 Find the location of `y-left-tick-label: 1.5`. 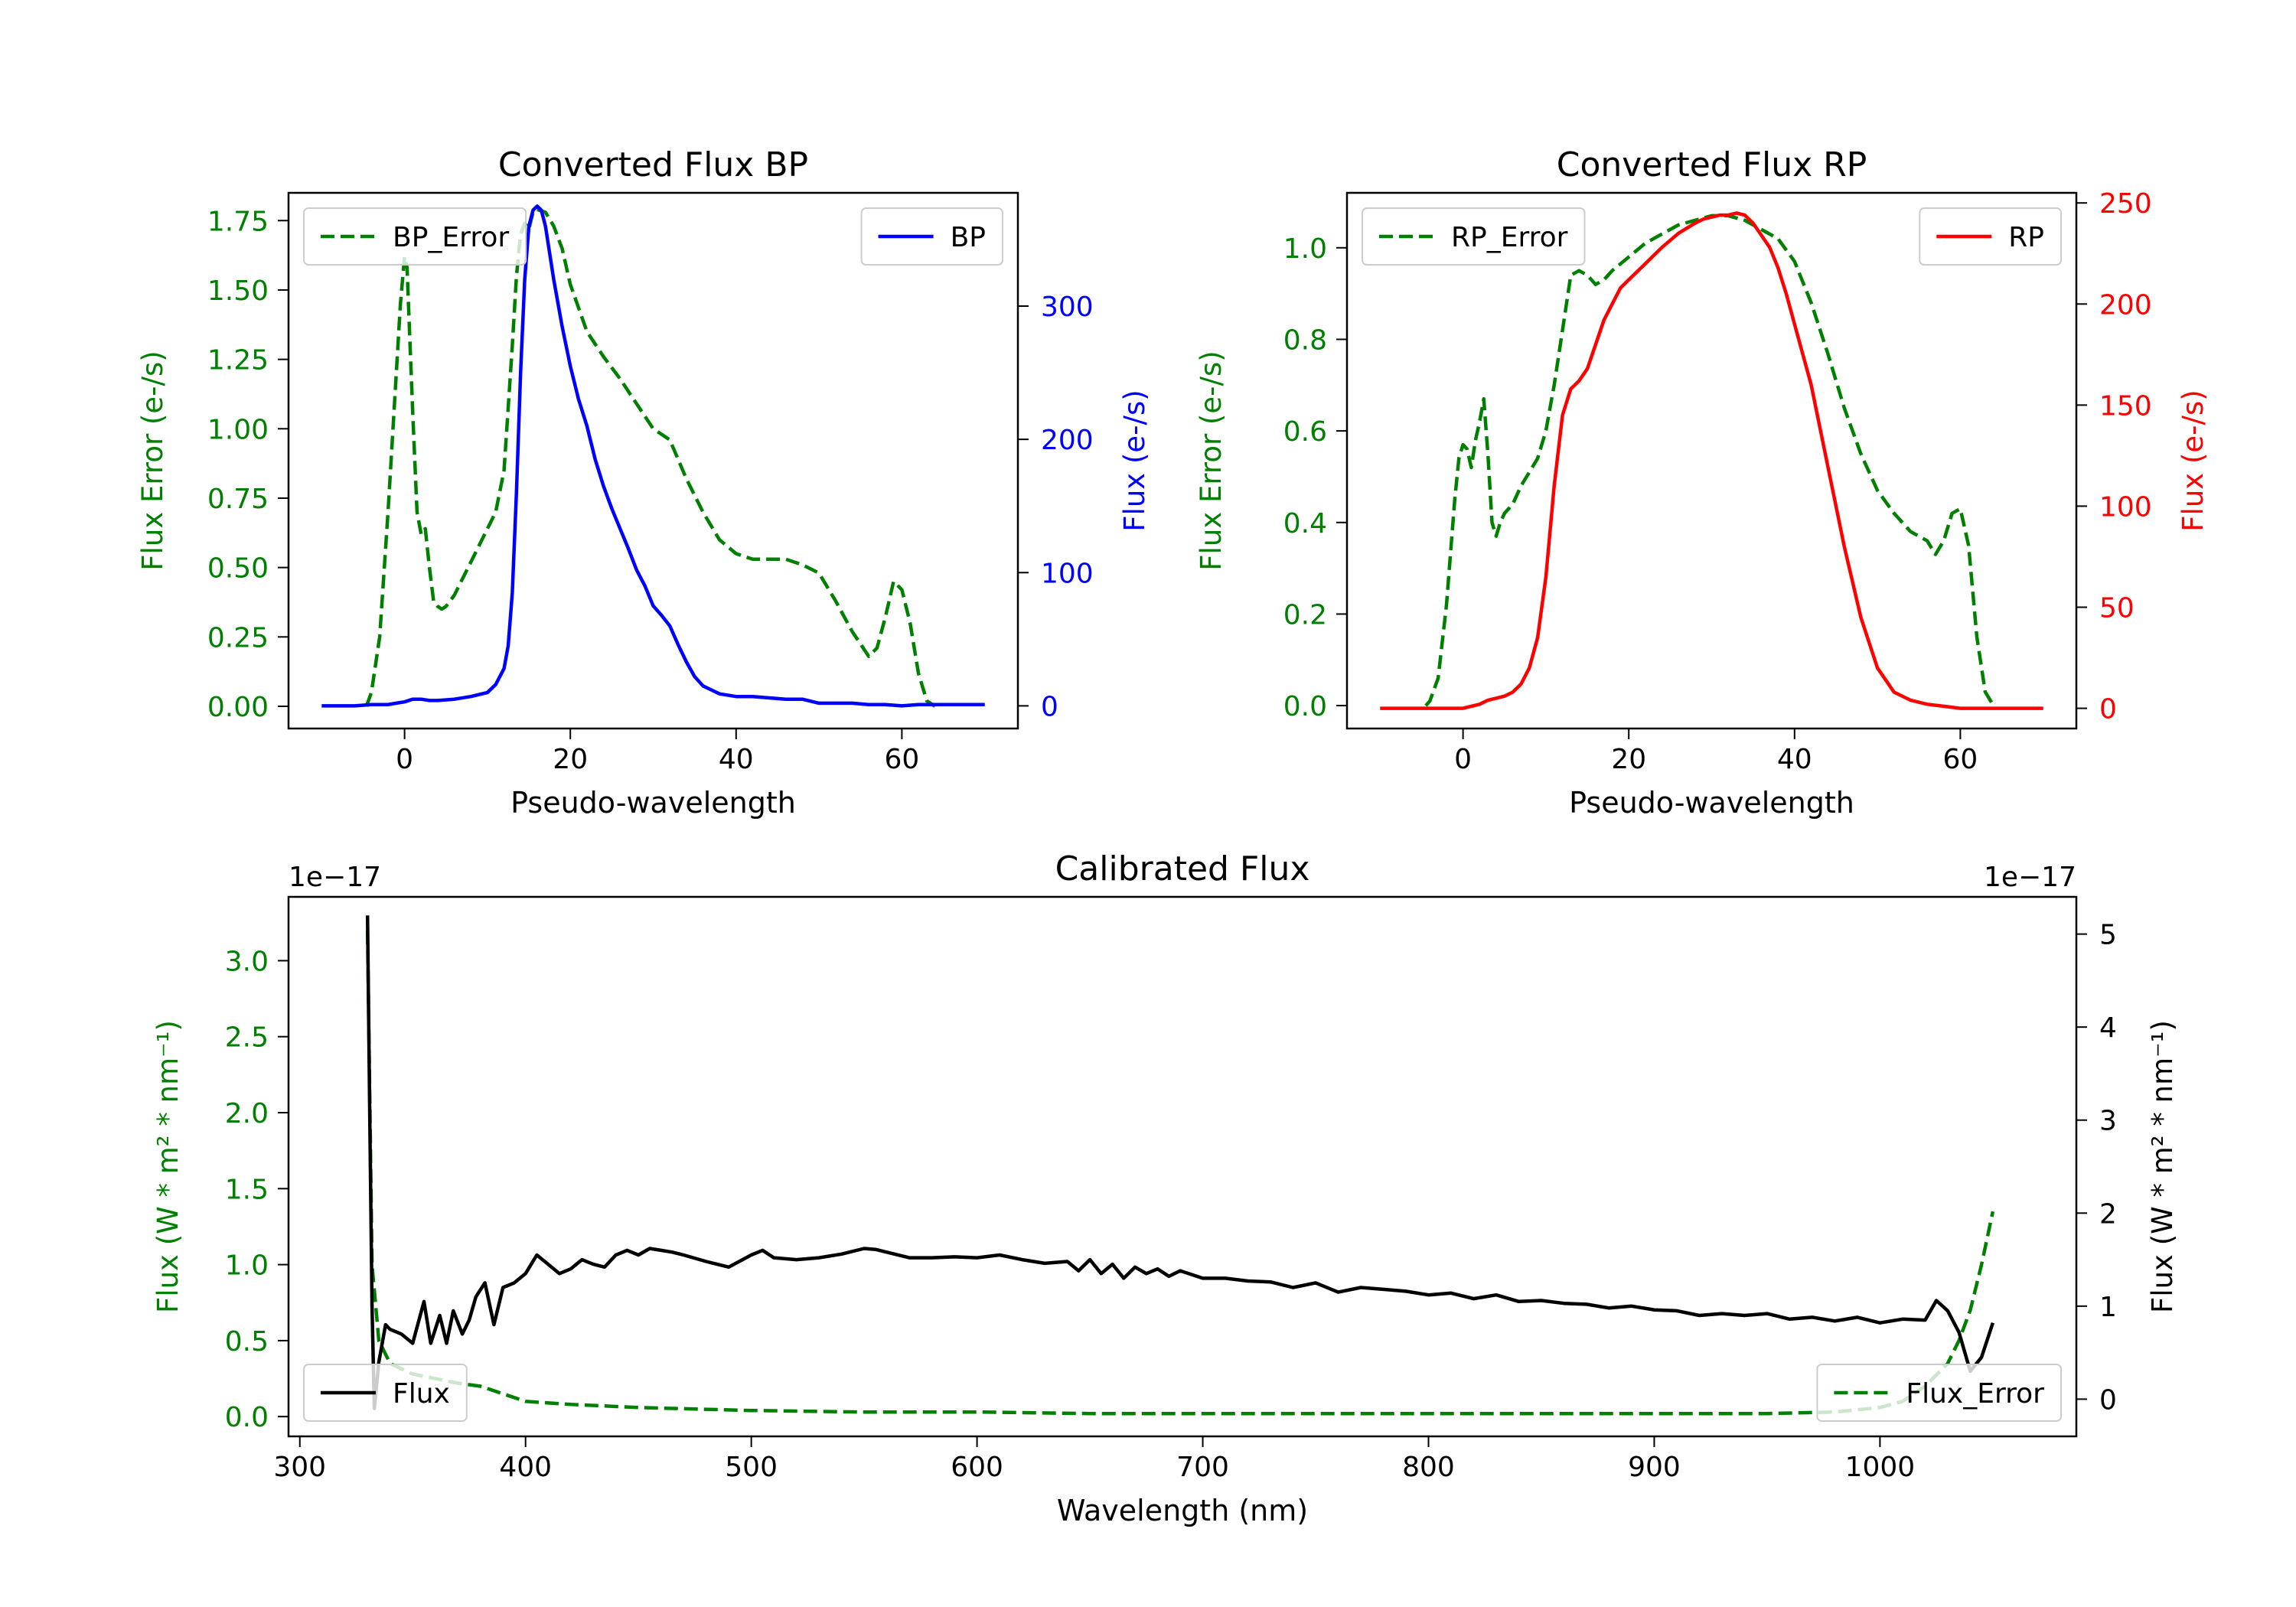

y-left-tick-label: 1.5 is located at coordinates (247, 1189).